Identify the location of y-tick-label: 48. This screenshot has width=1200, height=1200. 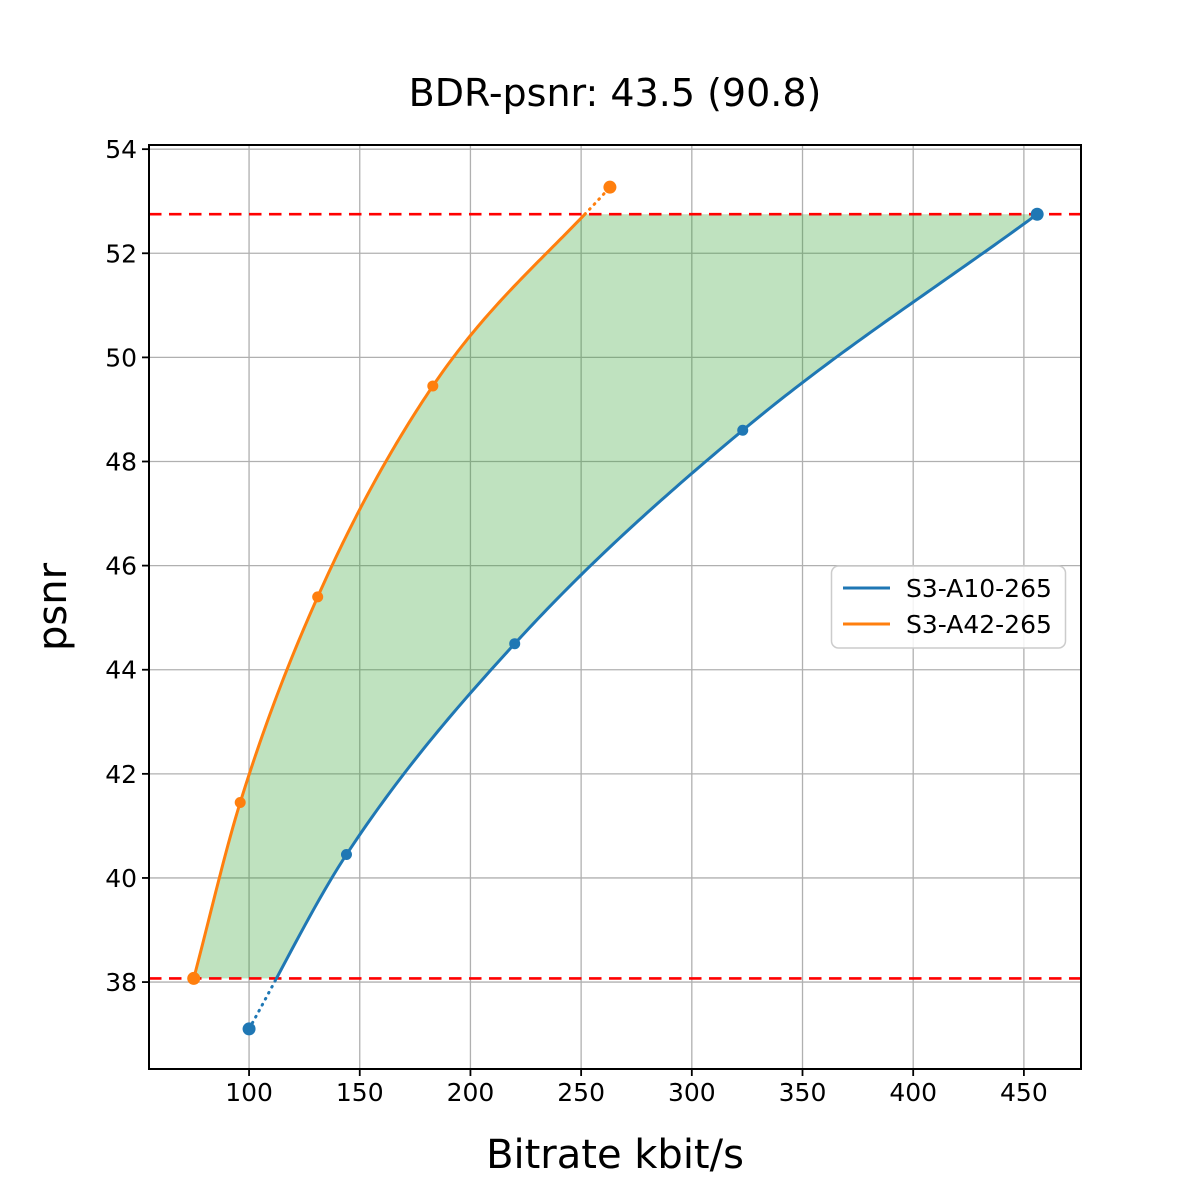
(121, 462).